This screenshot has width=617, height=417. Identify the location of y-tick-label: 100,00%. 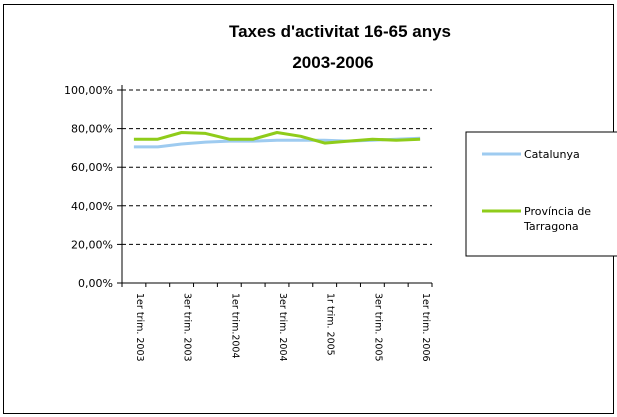
(88, 90).